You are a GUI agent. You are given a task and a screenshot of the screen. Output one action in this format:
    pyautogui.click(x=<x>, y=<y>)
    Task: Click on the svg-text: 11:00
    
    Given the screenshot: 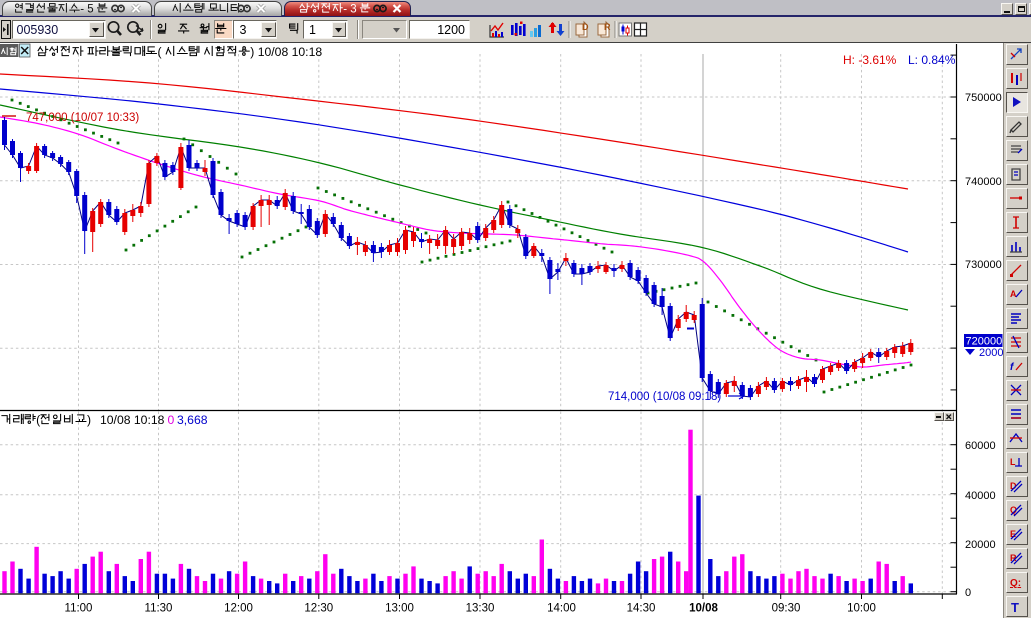 What is the action you would take?
    pyautogui.click(x=79, y=609)
    